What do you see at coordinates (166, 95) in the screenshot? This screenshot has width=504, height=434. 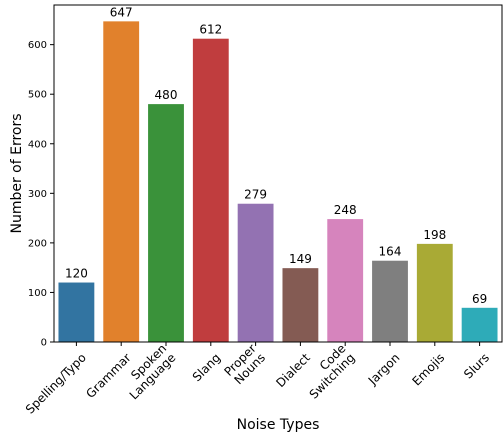 I see `data-label-spoken-language: 480` at bounding box center [166, 95].